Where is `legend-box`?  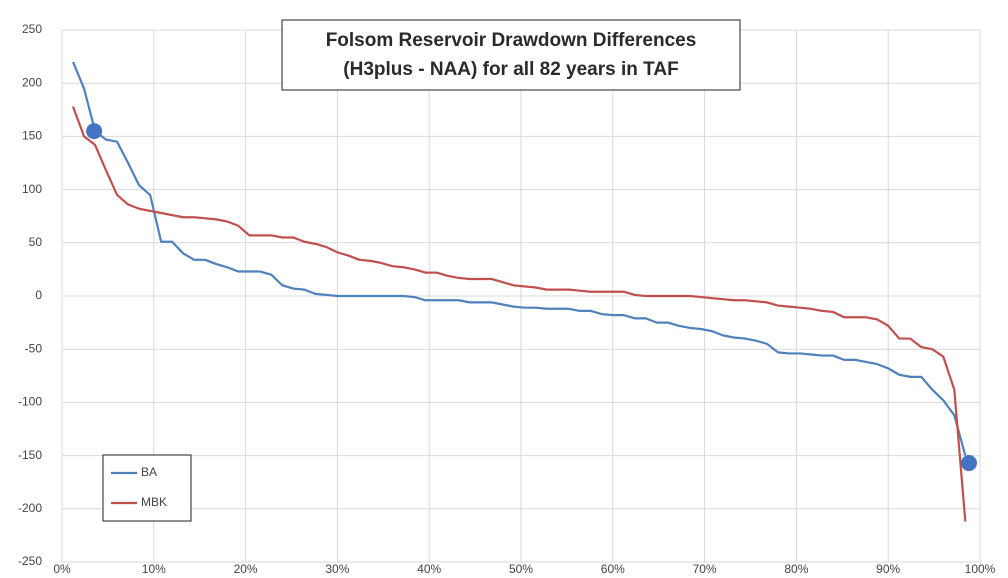 legend-box is located at coordinates (147, 488).